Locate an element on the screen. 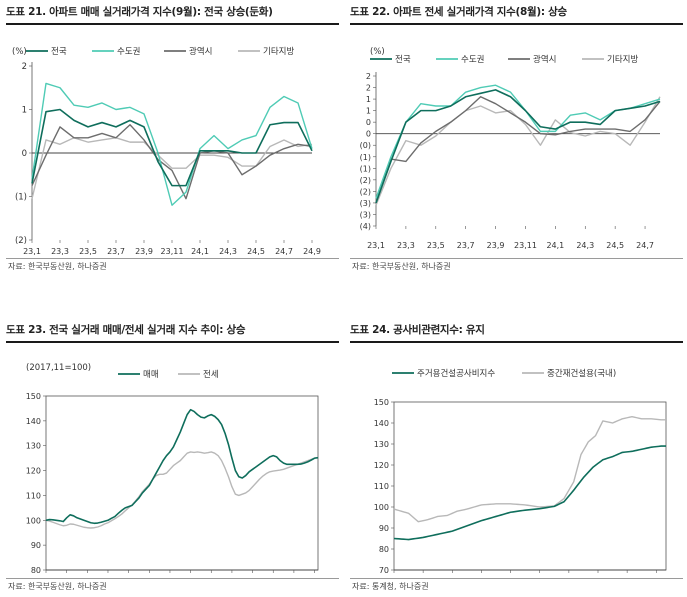  y-tick-label: 70 is located at coordinates (384, 570).